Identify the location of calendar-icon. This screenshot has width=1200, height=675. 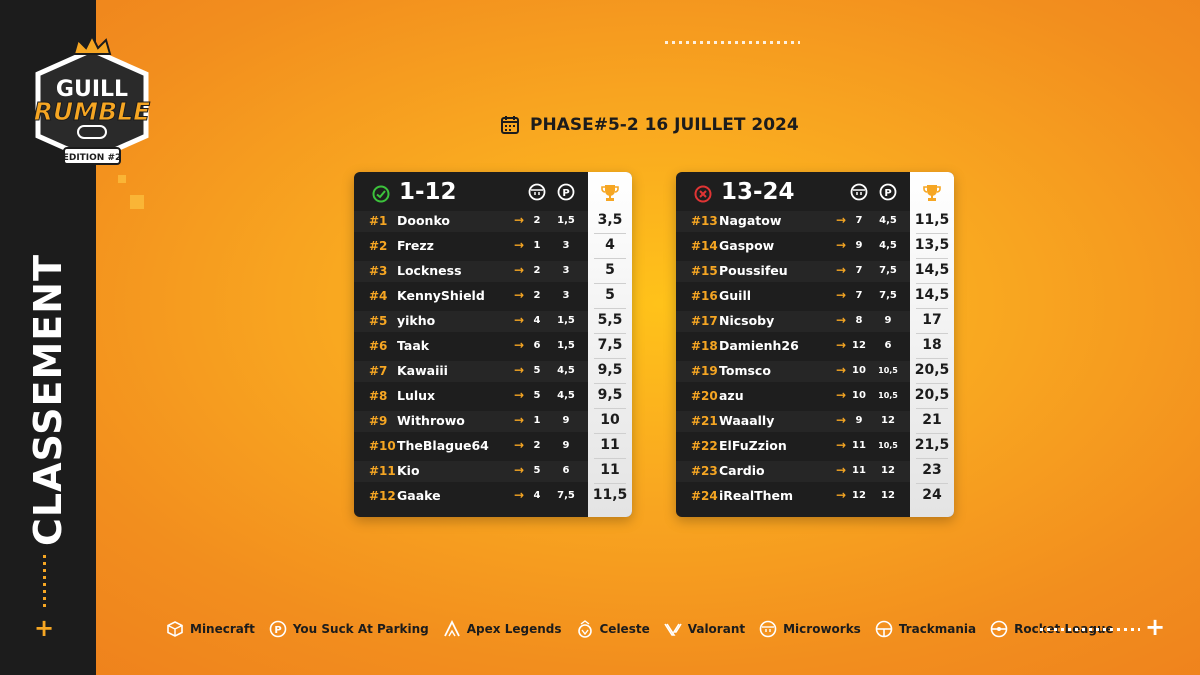
(510, 125).